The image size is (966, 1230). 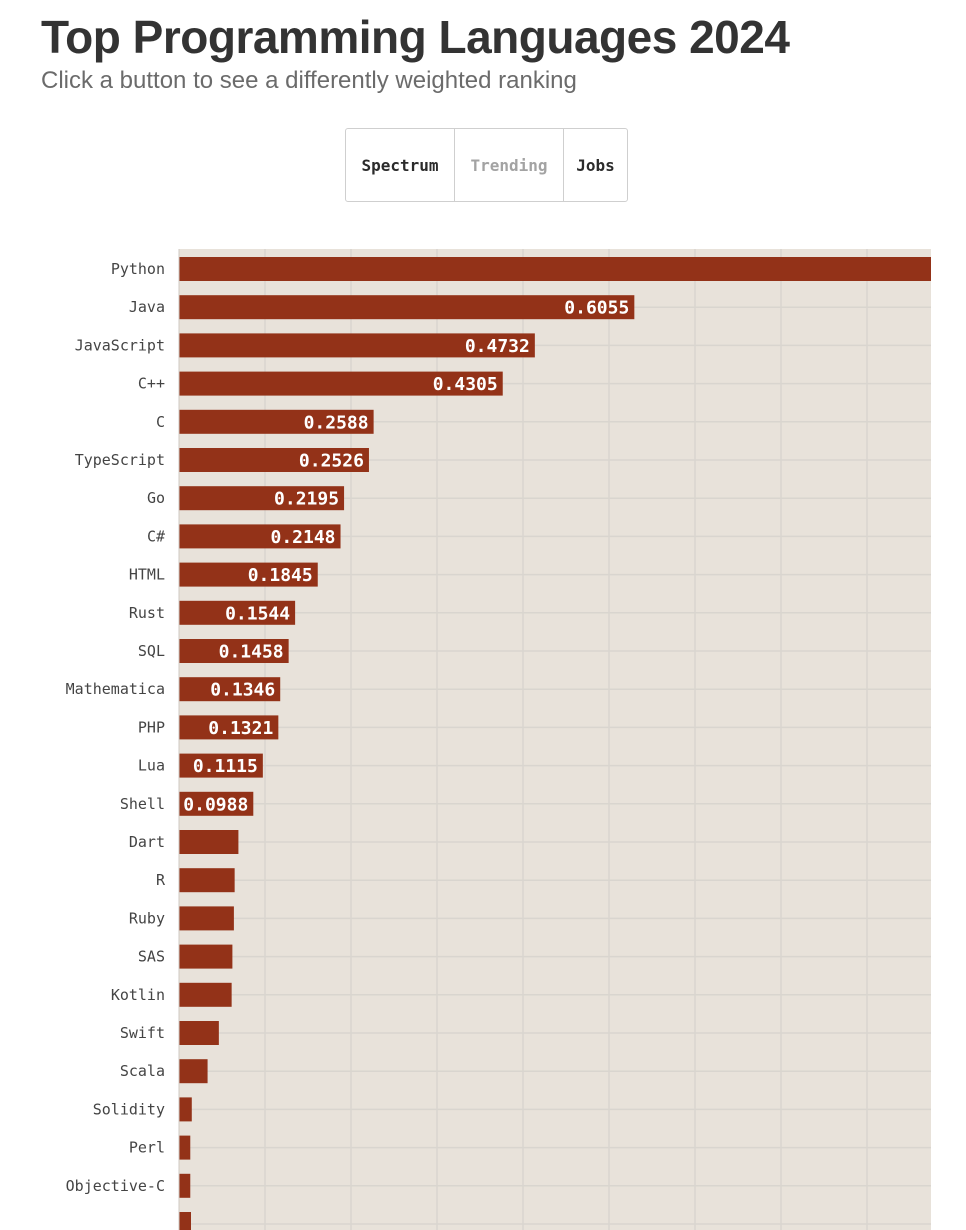 What do you see at coordinates (206, 956) in the screenshot?
I see `bar-sas` at bounding box center [206, 956].